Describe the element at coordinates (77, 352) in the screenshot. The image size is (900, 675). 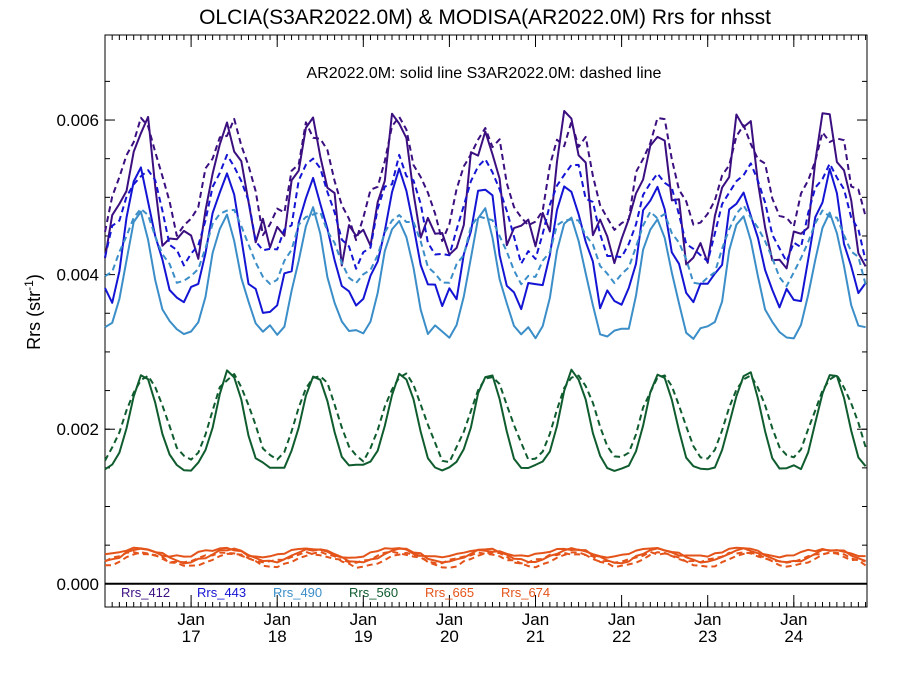
I see `y-tick-labels: 0.000 0.002 0.004 0.006` at that location.